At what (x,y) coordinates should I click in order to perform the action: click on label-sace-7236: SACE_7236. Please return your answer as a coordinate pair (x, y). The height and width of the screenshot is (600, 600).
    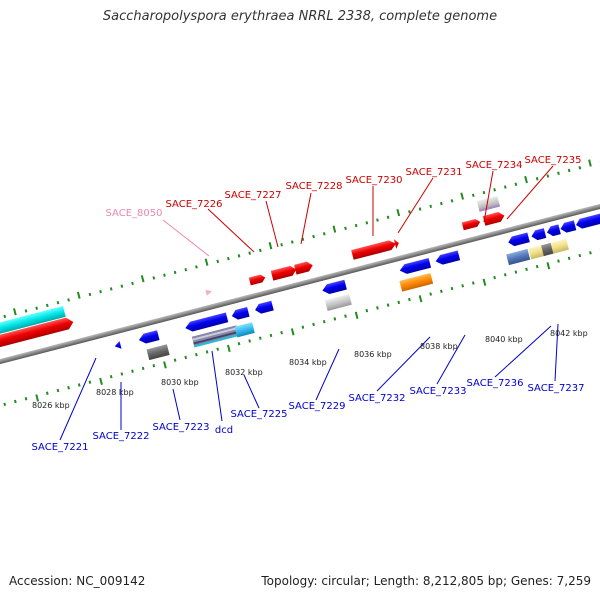
    Looking at the image, I should click on (495, 383).